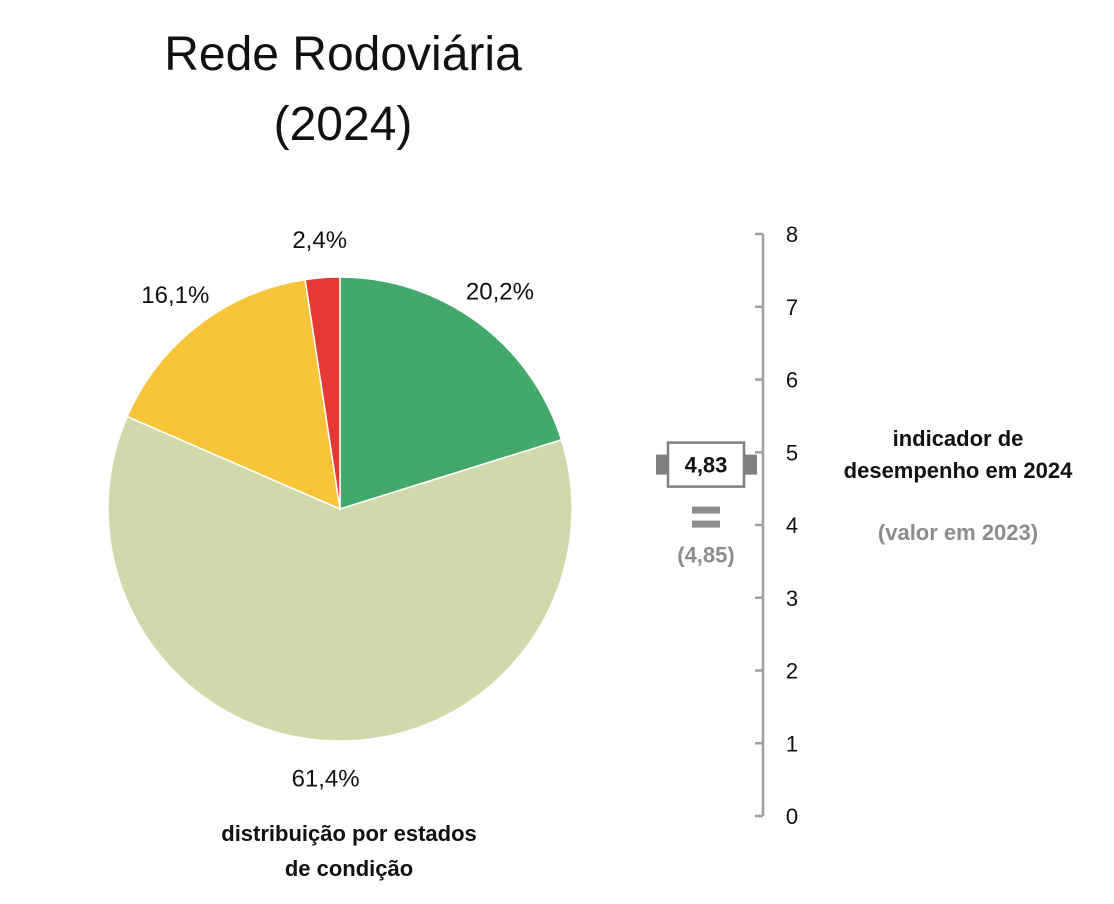 This screenshot has height=904, width=1114. I want to click on scale-ticks: 0 1 2 3 4 5 6 7 8, so click(776, 525).